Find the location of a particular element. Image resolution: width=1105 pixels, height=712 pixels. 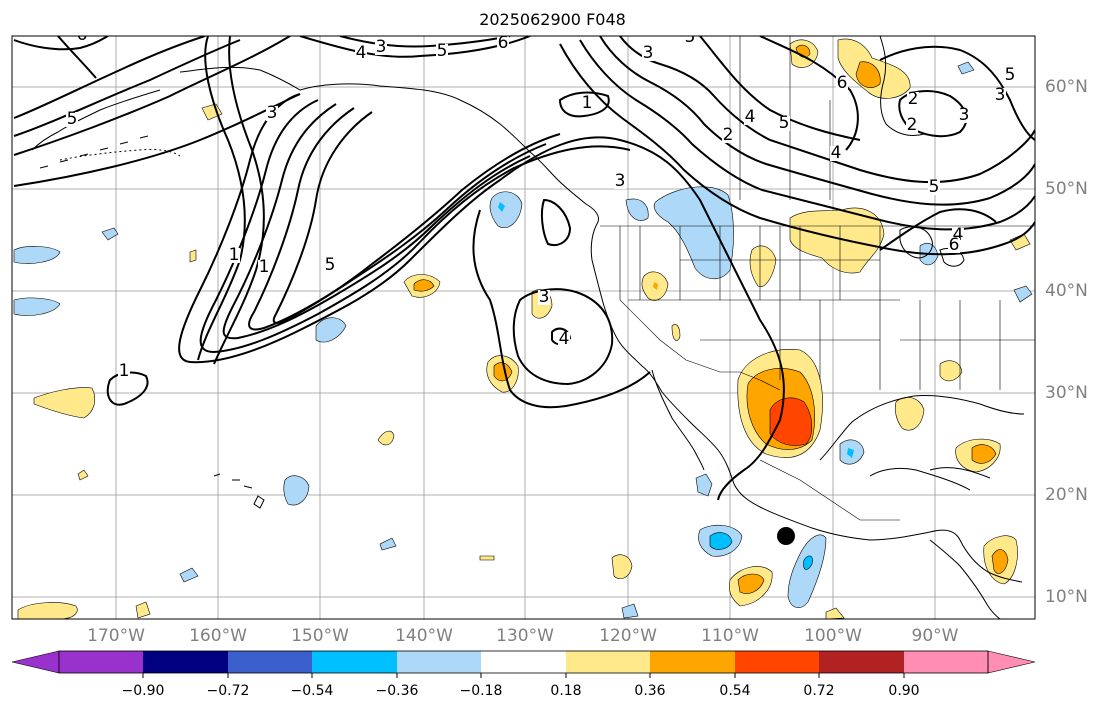

longitude-label: 100°W is located at coordinates (833, 636).